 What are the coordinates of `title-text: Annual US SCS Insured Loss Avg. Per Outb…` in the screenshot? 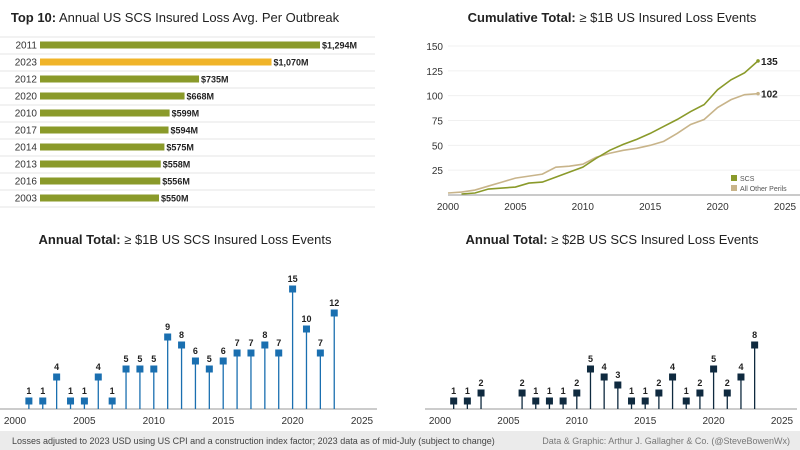 It's located at (199, 17).